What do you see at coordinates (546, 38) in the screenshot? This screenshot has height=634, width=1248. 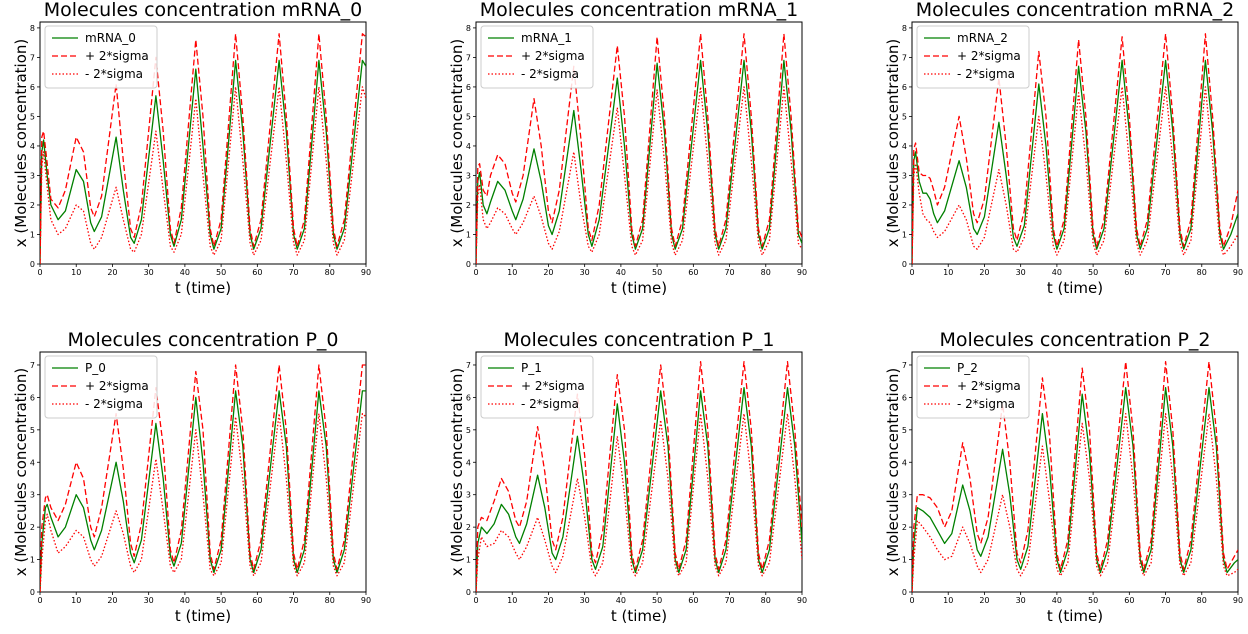 I see `legend-label: mRNA_1` at bounding box center [546, 38].